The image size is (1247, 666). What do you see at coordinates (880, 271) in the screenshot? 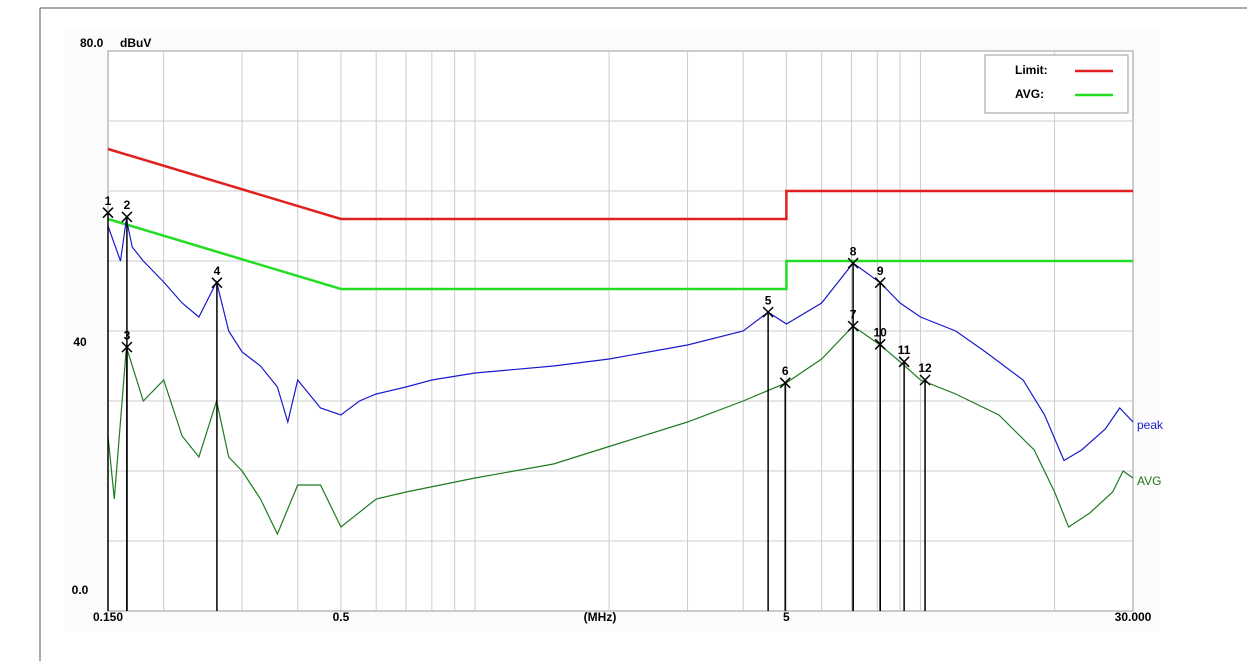
I see `marker-label: 9` at bounding box center [880, 271].